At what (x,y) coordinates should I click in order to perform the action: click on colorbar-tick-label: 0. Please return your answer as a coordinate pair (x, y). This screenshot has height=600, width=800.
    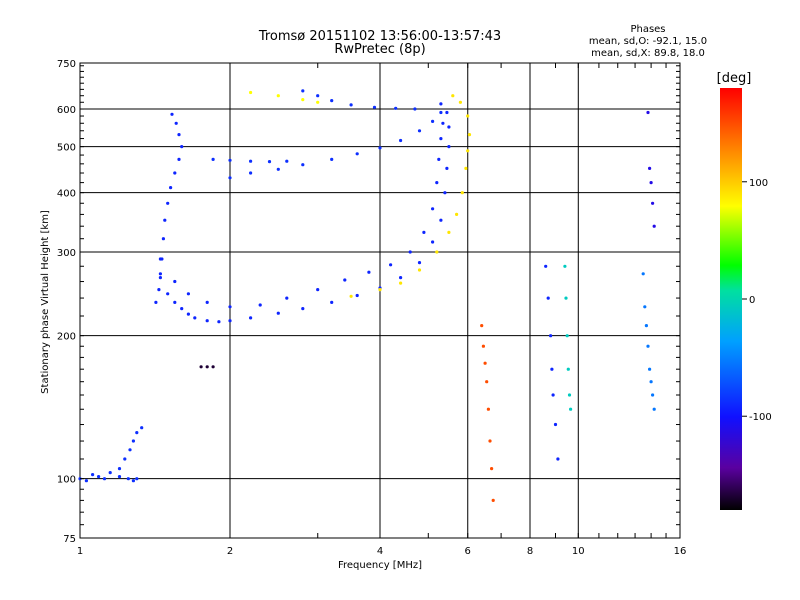
    Looking at the image, I should click on (752, 300).